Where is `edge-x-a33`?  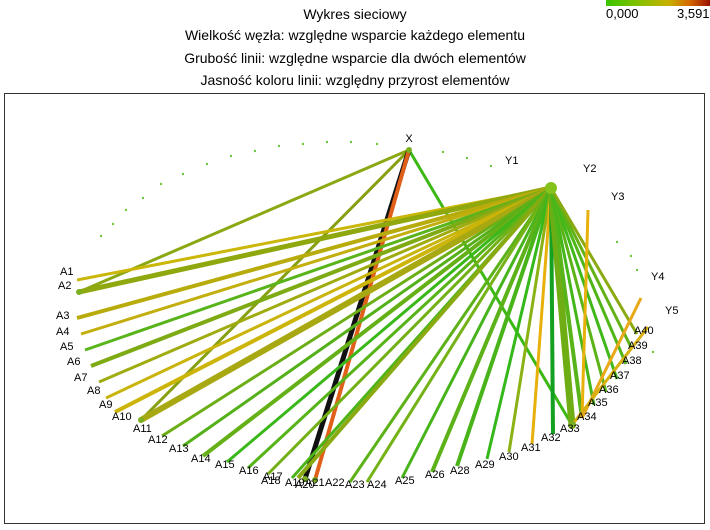
edge-x-a33 is located at coordinates (490, 287).